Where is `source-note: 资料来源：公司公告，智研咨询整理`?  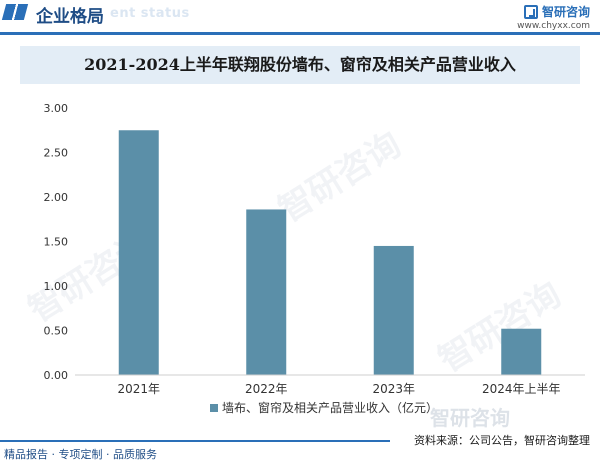
source-note: 资料来源：公司公告，智研咨询整理 is located at coordinates (502, 440).